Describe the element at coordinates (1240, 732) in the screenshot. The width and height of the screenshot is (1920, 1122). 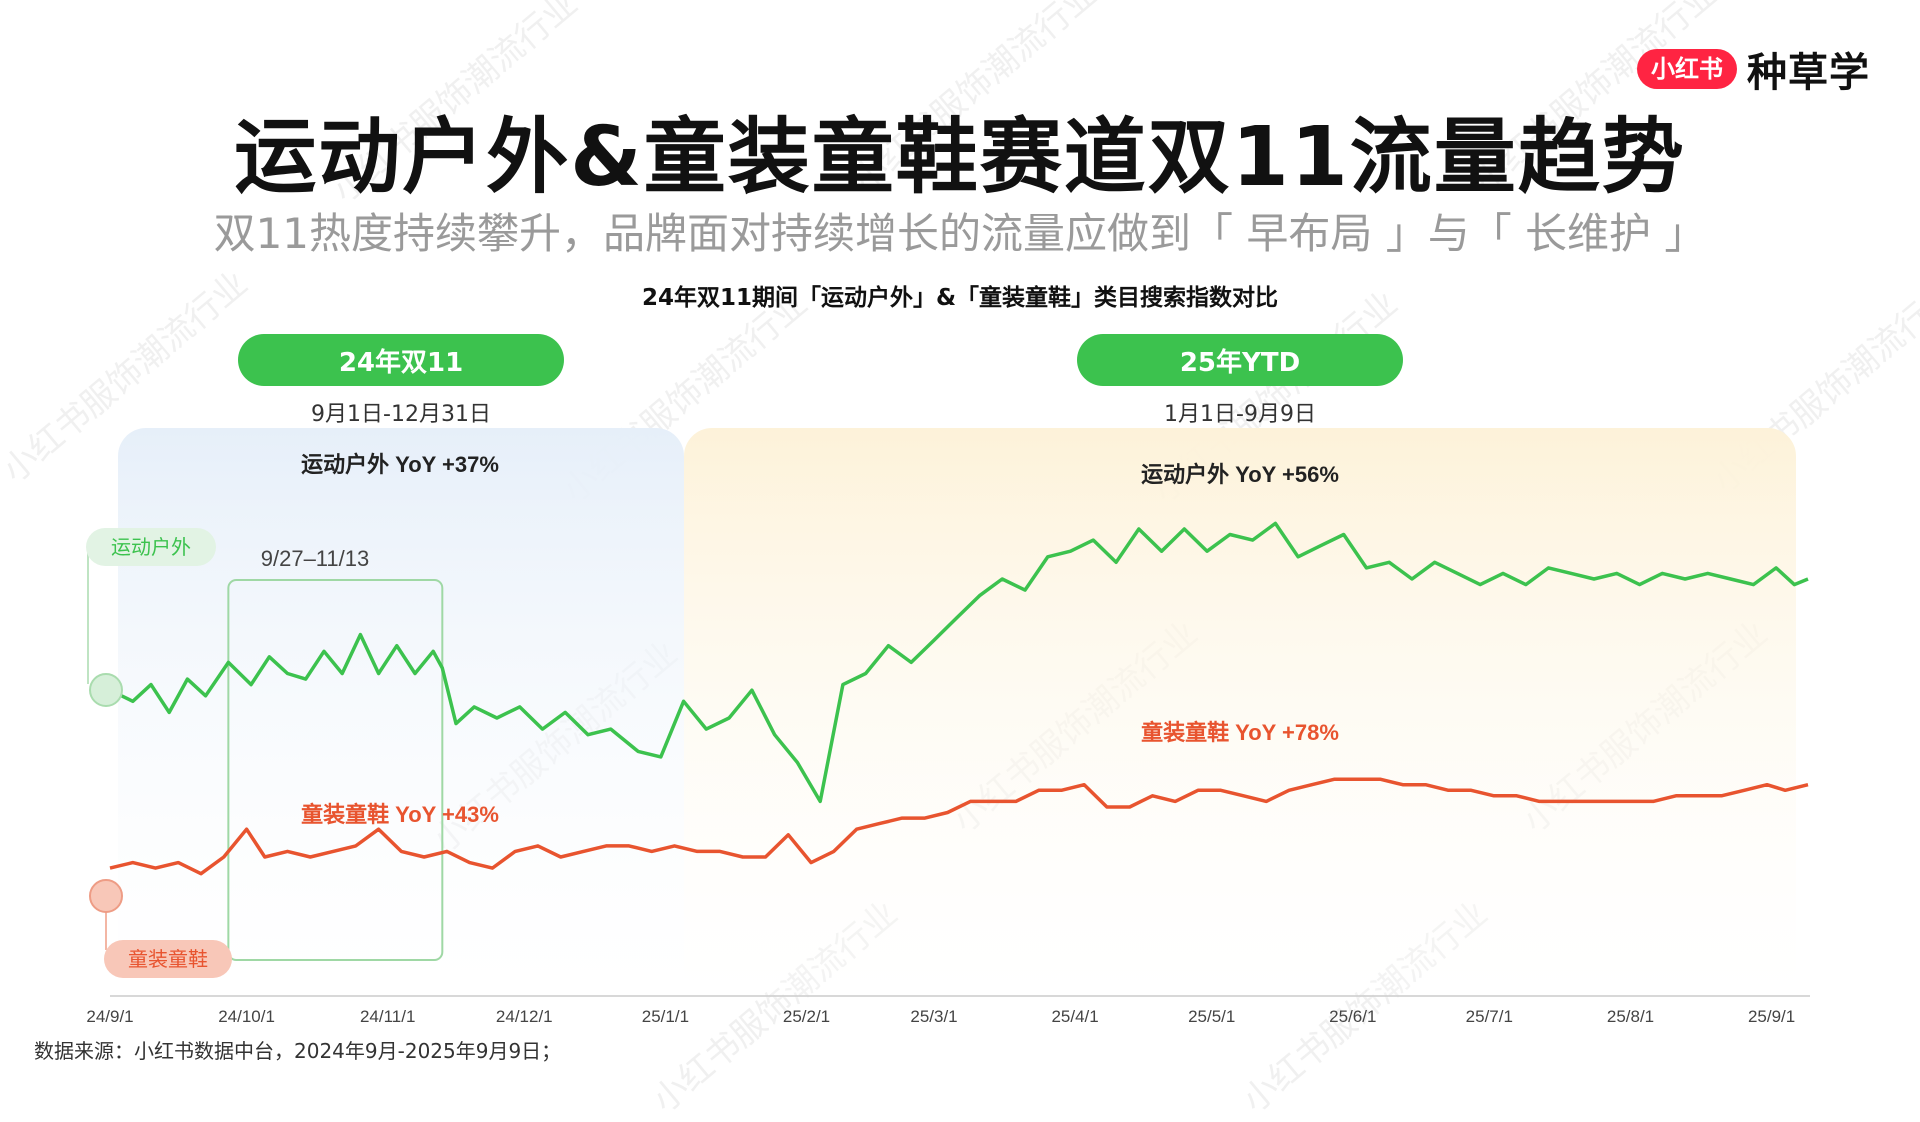
I see `annotation-kids-yoy-25: 童装童鞋 YoY +78%` at that location.